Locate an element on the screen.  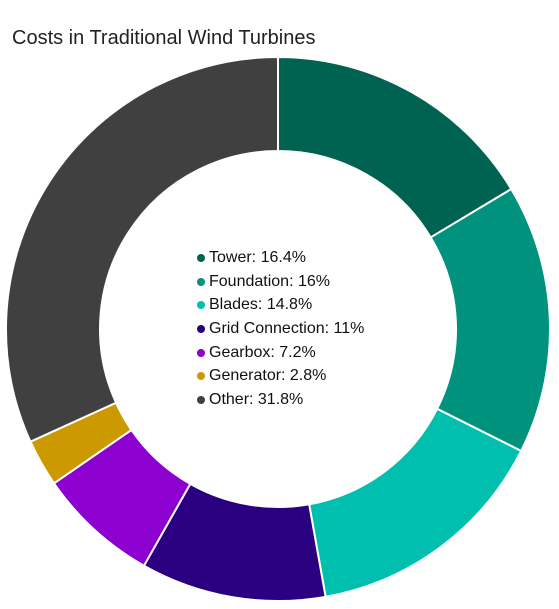
legend-item: Foundation: 16% is located at coordinates (280, 282).